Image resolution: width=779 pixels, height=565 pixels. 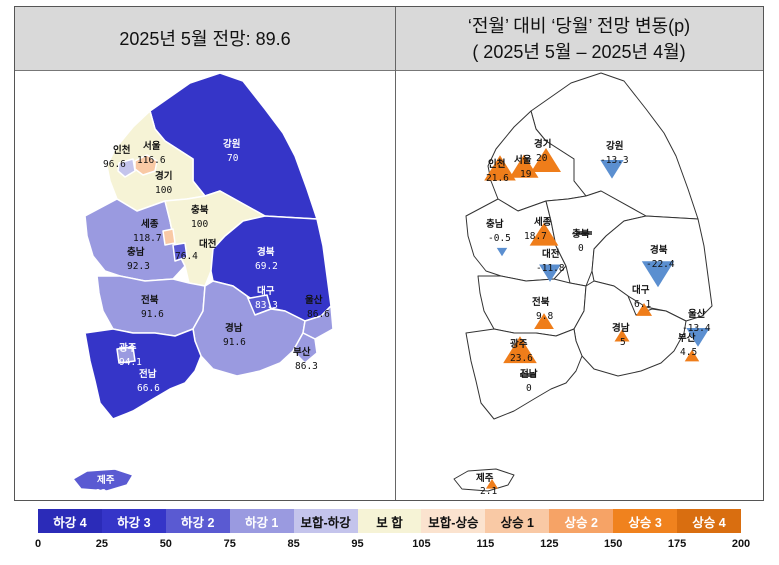 I want to click on chg-val-ulsan: -13.4, so click(x=696, y=328).